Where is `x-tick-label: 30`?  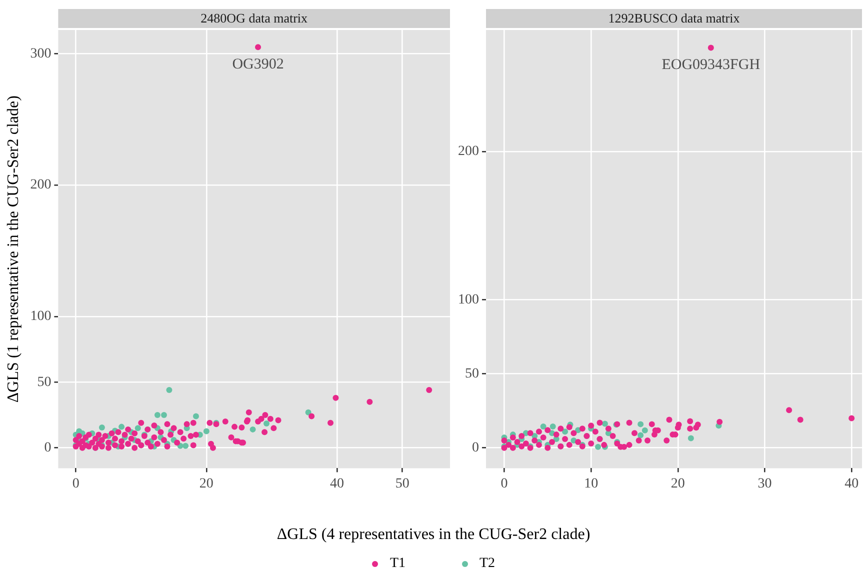 x-tick-label: 30 is located at coordinates (765, 484).